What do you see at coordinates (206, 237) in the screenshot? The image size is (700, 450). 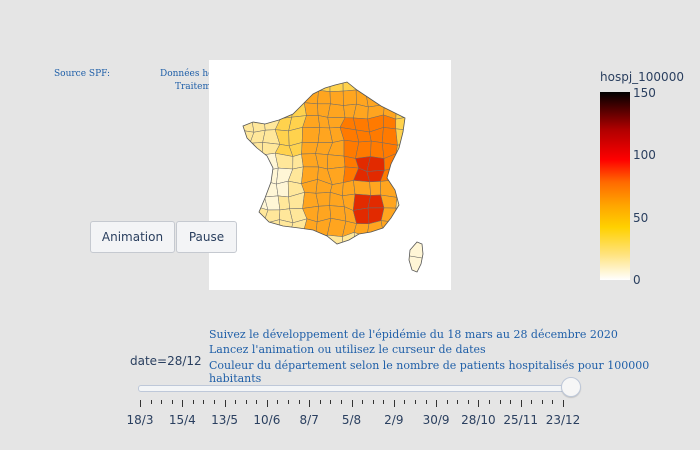 I see `pause-button: Pause` at bounding box center [206, 237].